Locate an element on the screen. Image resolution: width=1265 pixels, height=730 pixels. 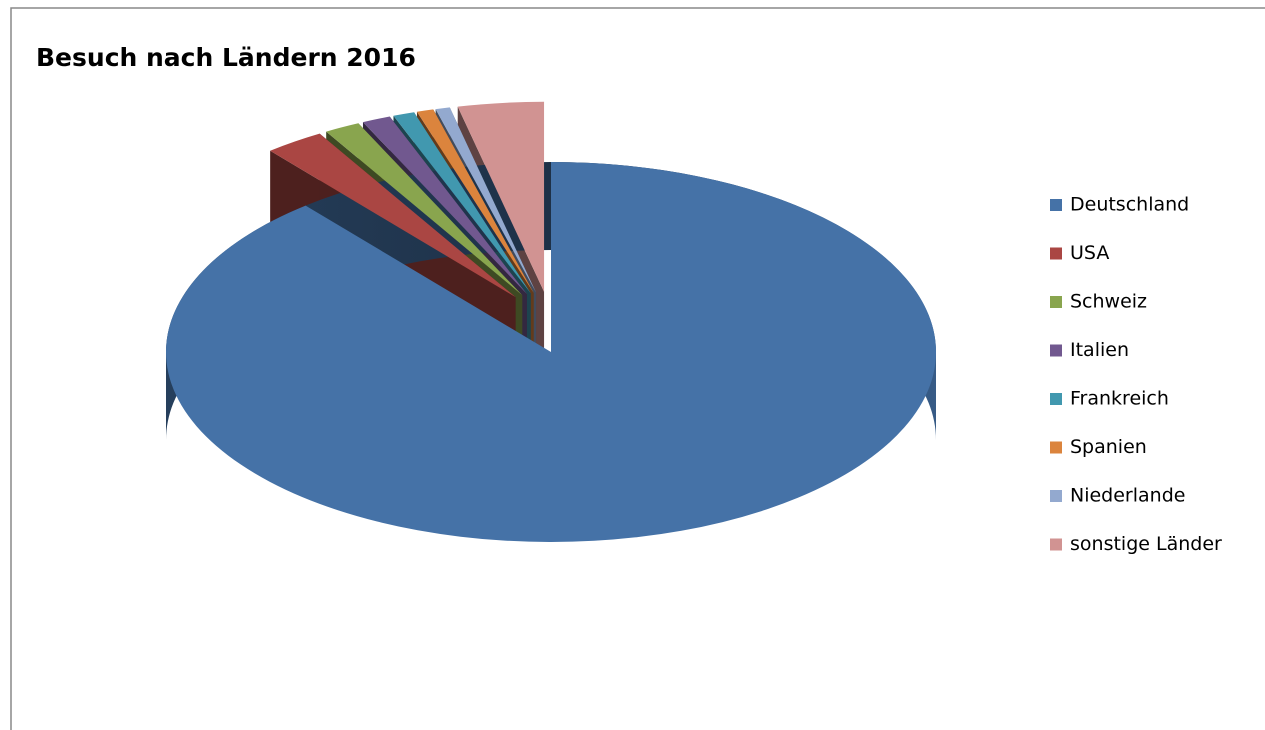
legend-label: Frankreich is located at coordinates (1119, 399).